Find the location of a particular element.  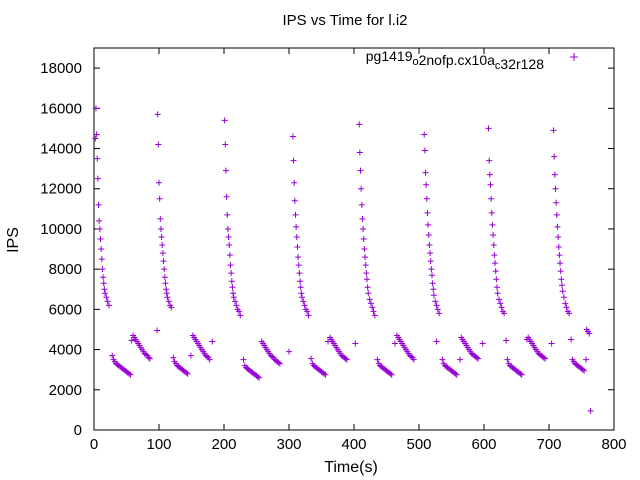

x-tick-label: 600 is located at coordinates (483, 444).